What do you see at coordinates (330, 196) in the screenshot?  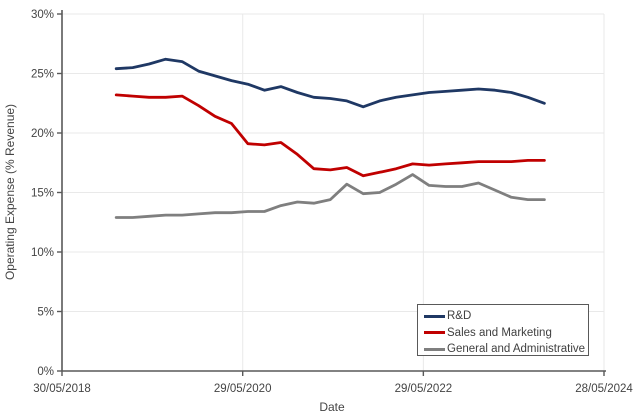 I see `general-and-administrative-line` at bounding box center [330, 196].